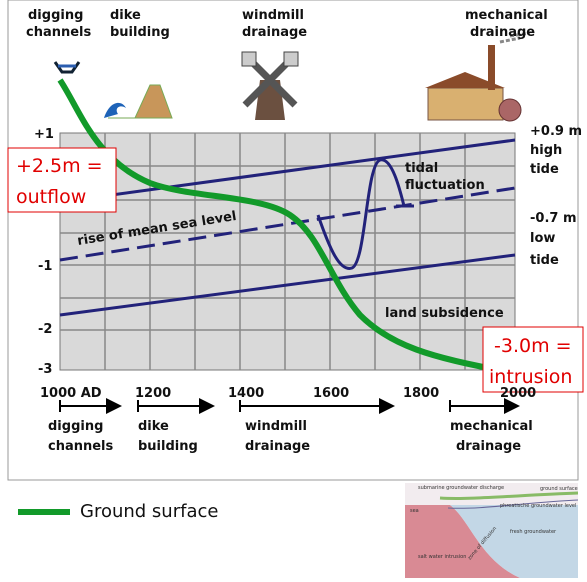  Describe the element at coordinates (62, 180) in the screenshot. I see `outflow-box` at that location.